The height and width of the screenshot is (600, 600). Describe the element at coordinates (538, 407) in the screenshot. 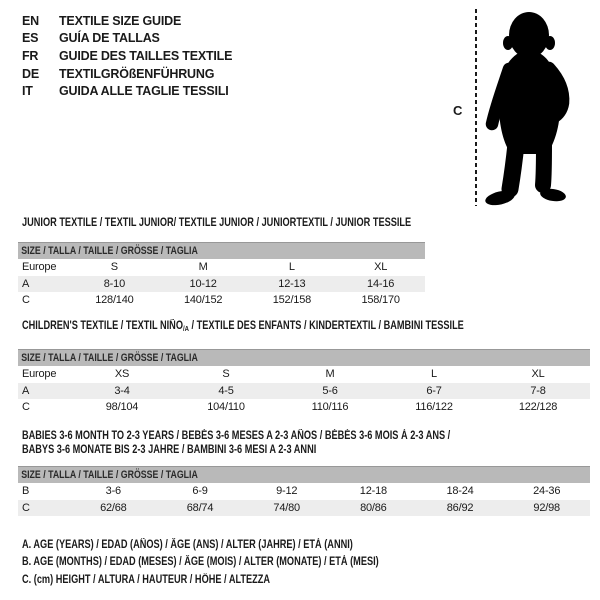

I see `cell: 122/128` at that location.